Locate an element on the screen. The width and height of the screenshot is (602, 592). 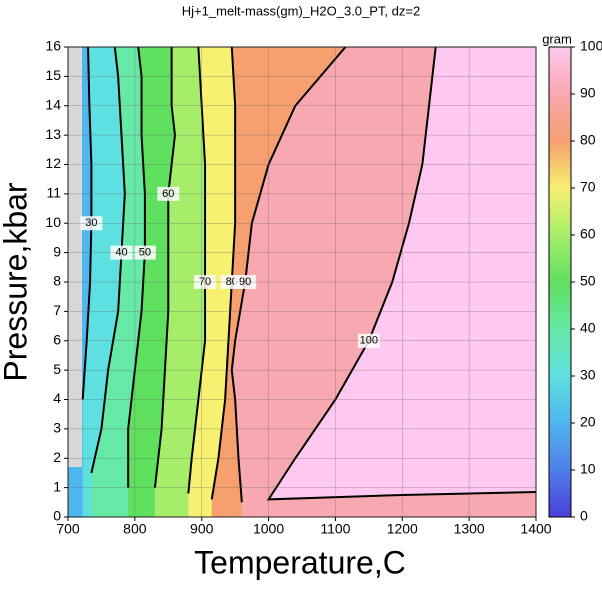
colorbar is located at coordinates (560, 282).